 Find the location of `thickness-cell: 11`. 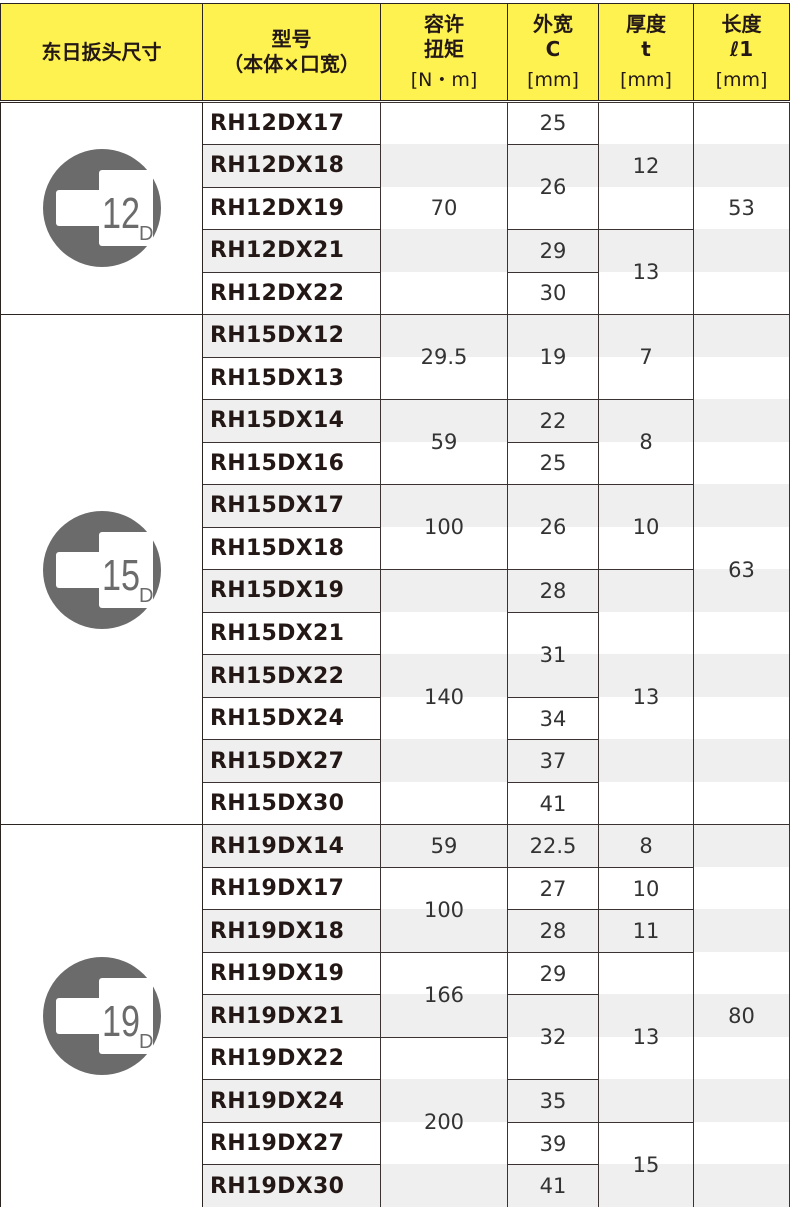

thickness-cell: 11 is located at coordinates (646, 931).